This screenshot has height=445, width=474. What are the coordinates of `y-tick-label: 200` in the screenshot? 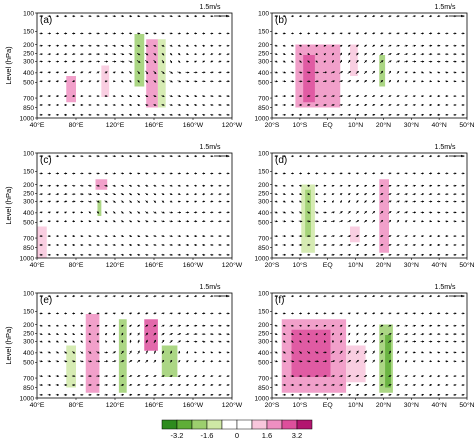 It's located at (28, 185).